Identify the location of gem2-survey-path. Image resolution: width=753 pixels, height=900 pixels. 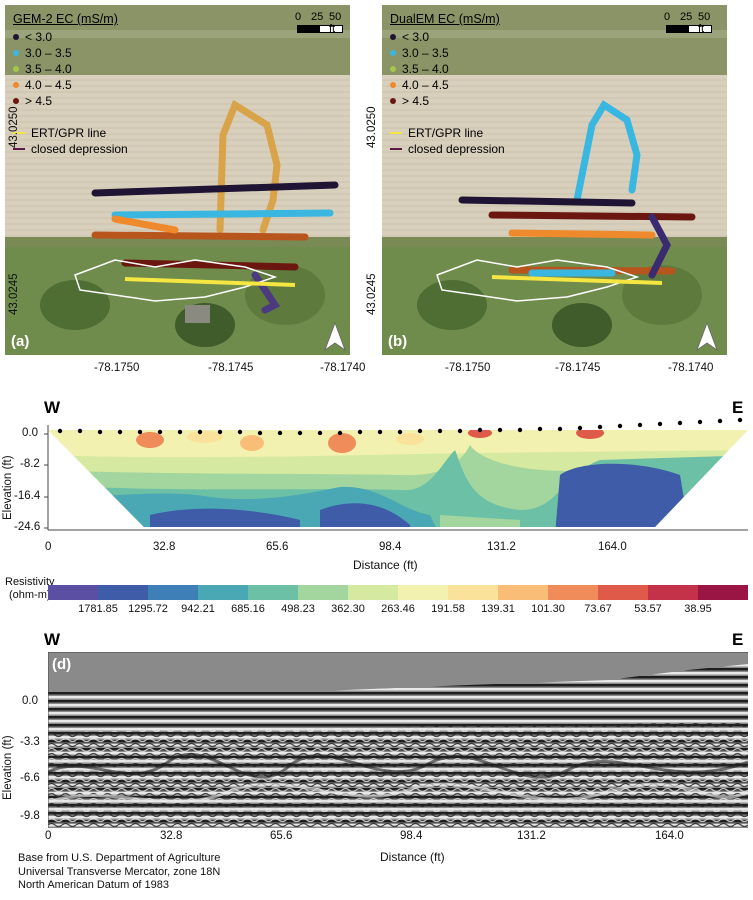
(215, 206).